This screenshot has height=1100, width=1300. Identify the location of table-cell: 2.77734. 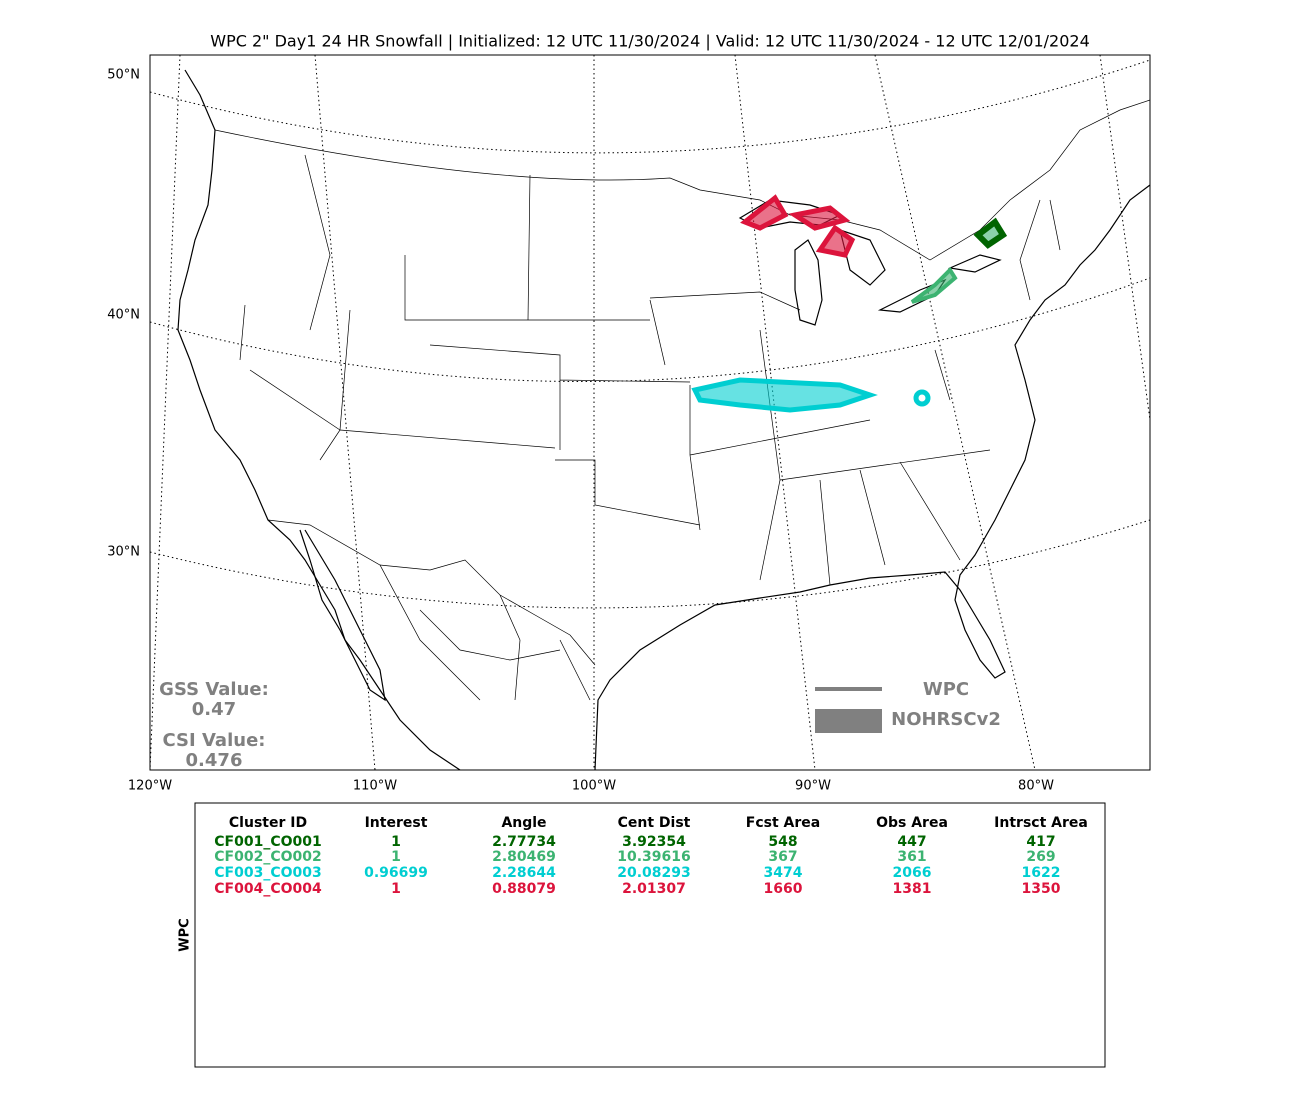
(524, 842).